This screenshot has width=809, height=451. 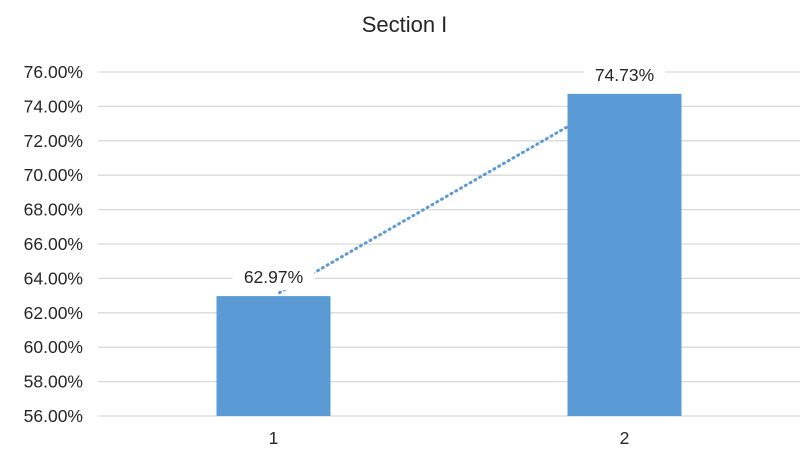 What do you see at coordinates (53, 210) in the screenshot?
I see `y-tick-label: 68.00%` at bounding box center [53, 210].